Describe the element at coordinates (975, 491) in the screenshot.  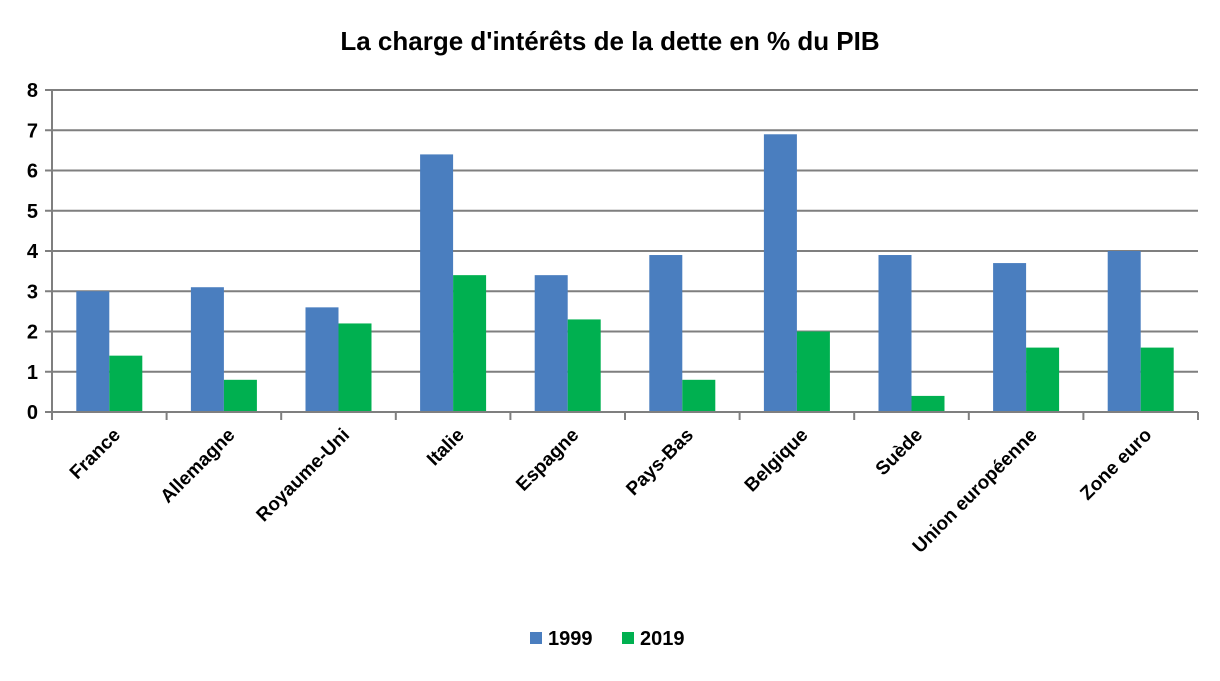
I see `x-category-label: Union européenne` at that location.